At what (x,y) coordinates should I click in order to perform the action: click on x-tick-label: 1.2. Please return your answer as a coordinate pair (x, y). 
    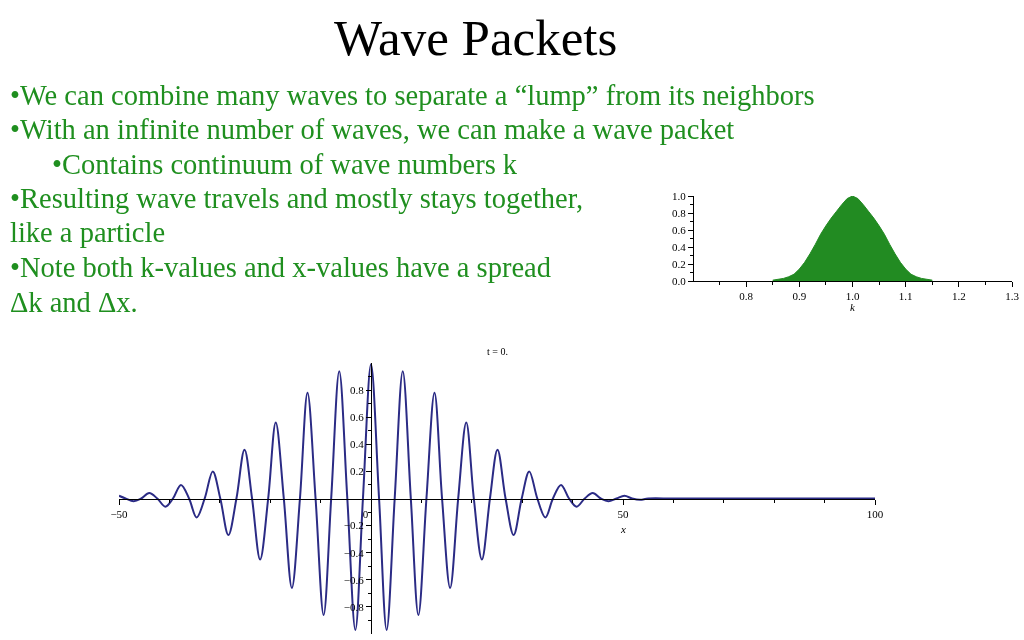
    Looking at the image, I should click on (958, 296).